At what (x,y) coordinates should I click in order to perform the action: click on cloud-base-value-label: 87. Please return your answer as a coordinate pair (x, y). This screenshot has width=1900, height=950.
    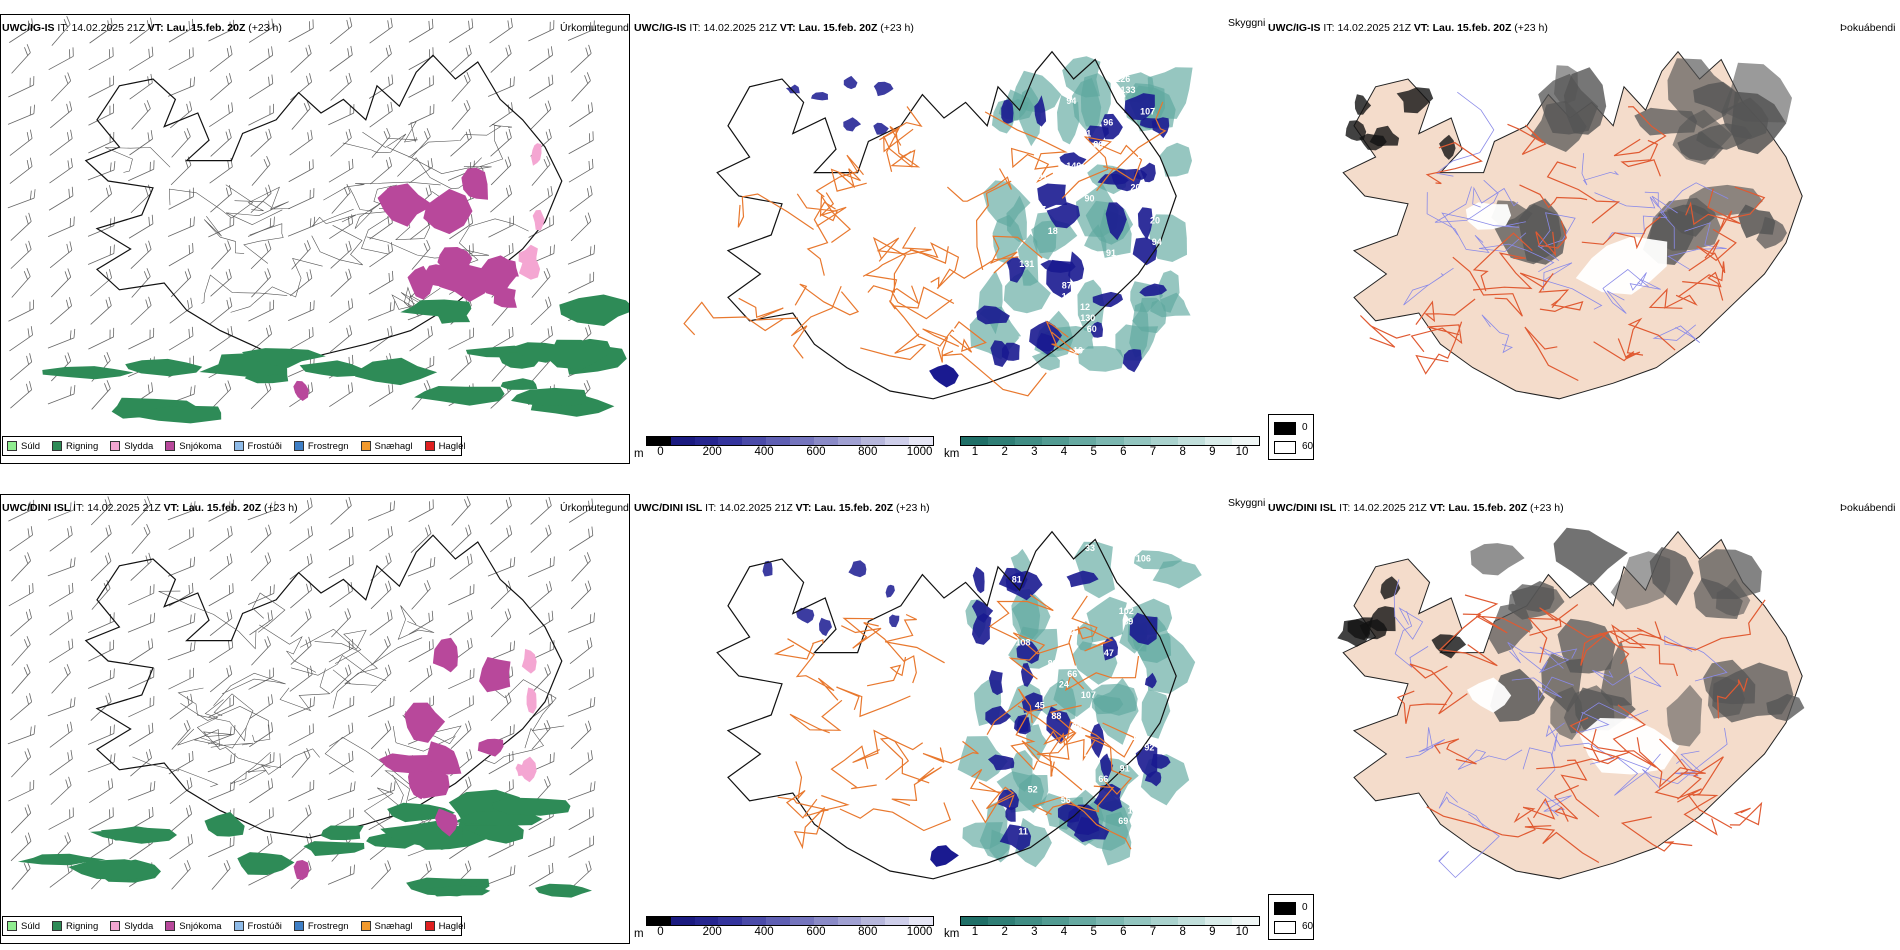
    Looking at the image, I should click on (1067, 286).